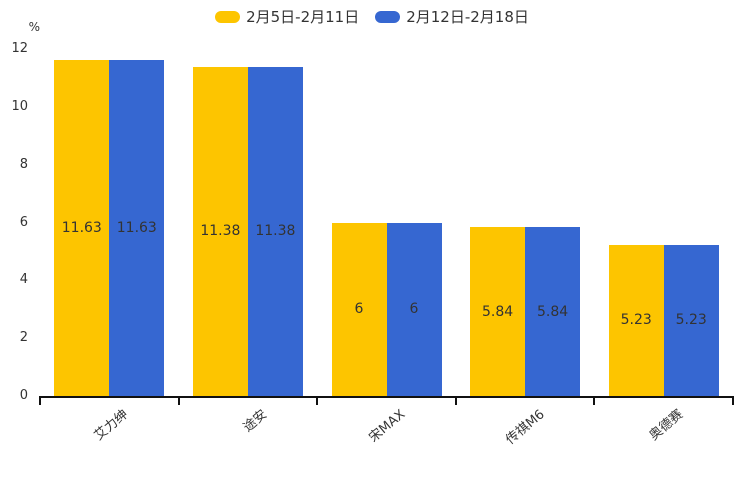 Image resolution: width=744 pixels, height=496 pixels. What do you see at coordinates (666, 425) in the screenshot?
I see `x-axis-category-label: 奥德赛` at bounding box center [666, 425].